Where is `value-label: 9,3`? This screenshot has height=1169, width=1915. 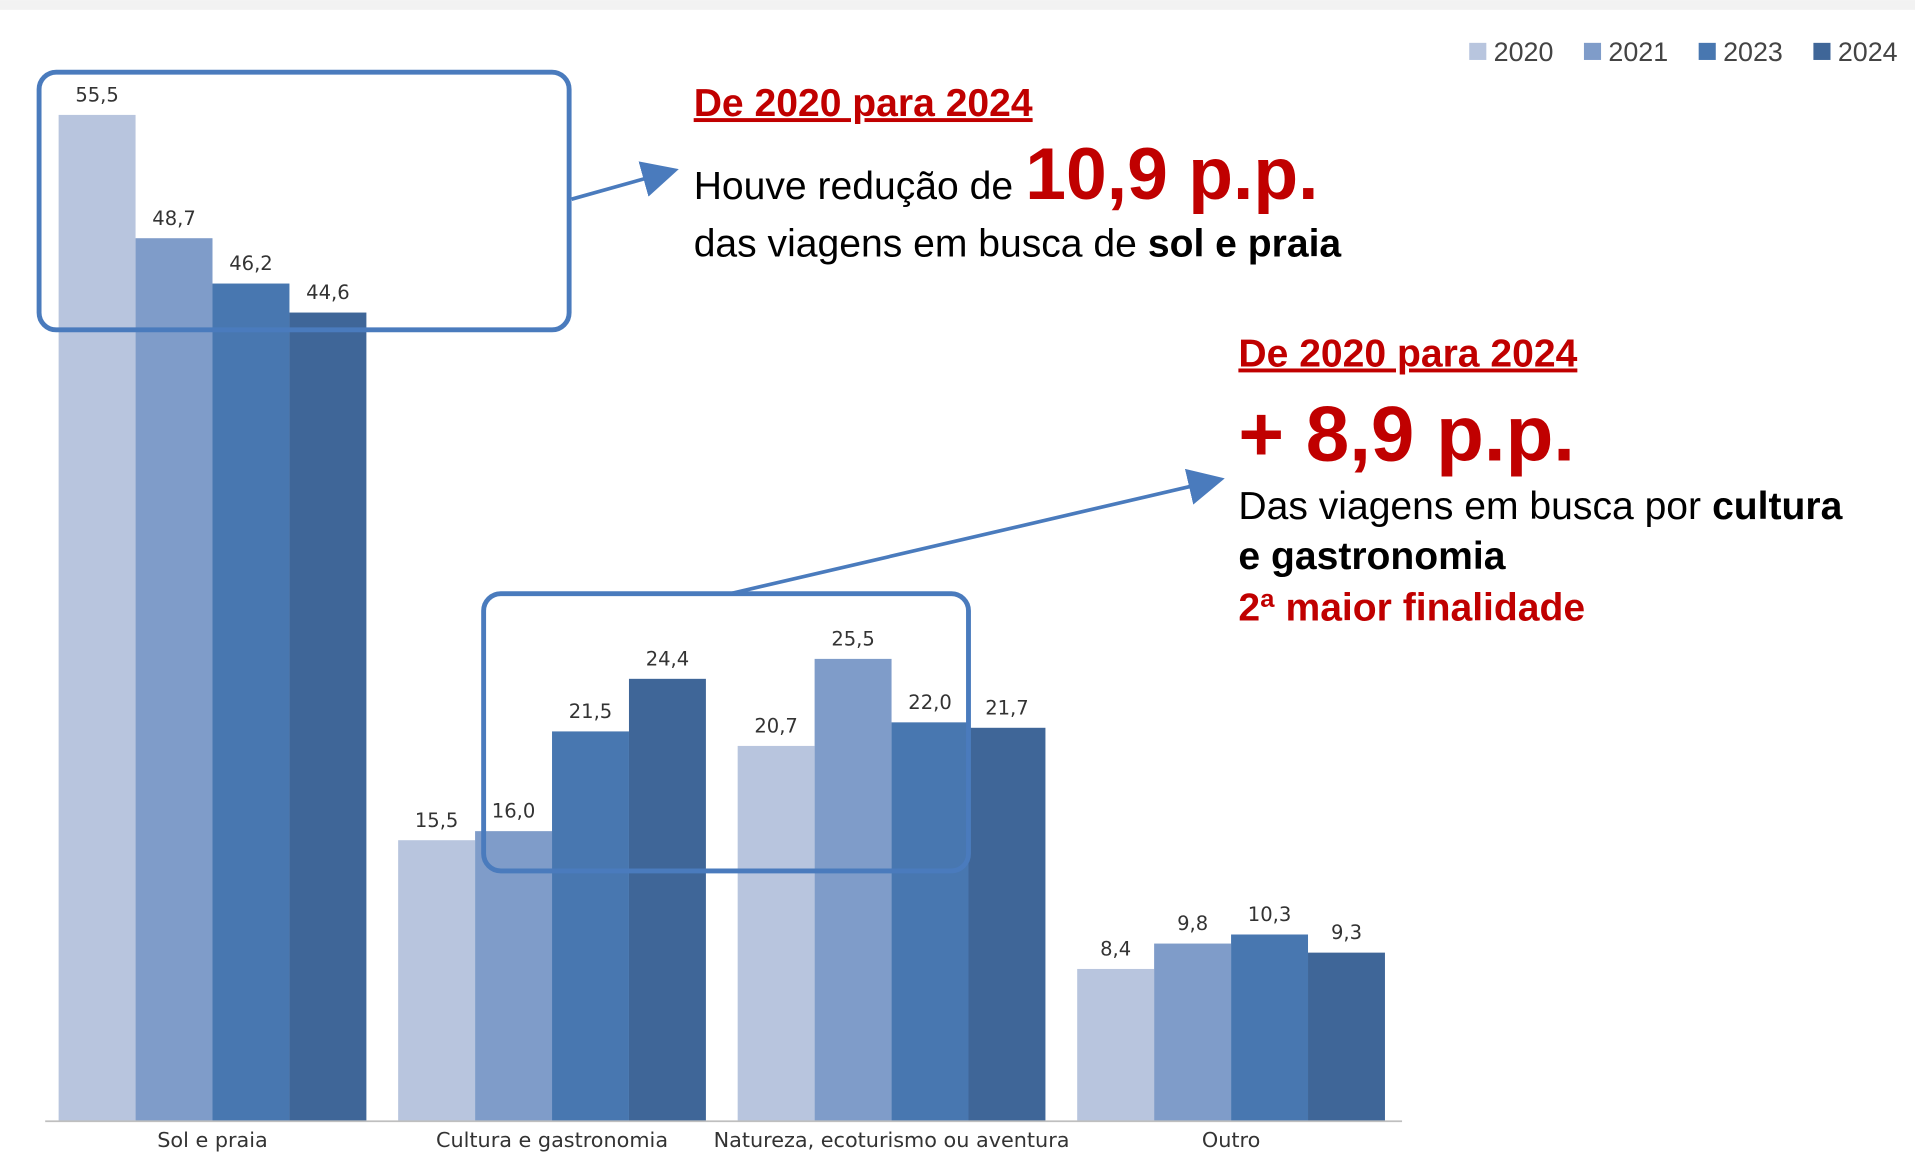 value-label: 9,3 is located at coordinates (1346, 932).